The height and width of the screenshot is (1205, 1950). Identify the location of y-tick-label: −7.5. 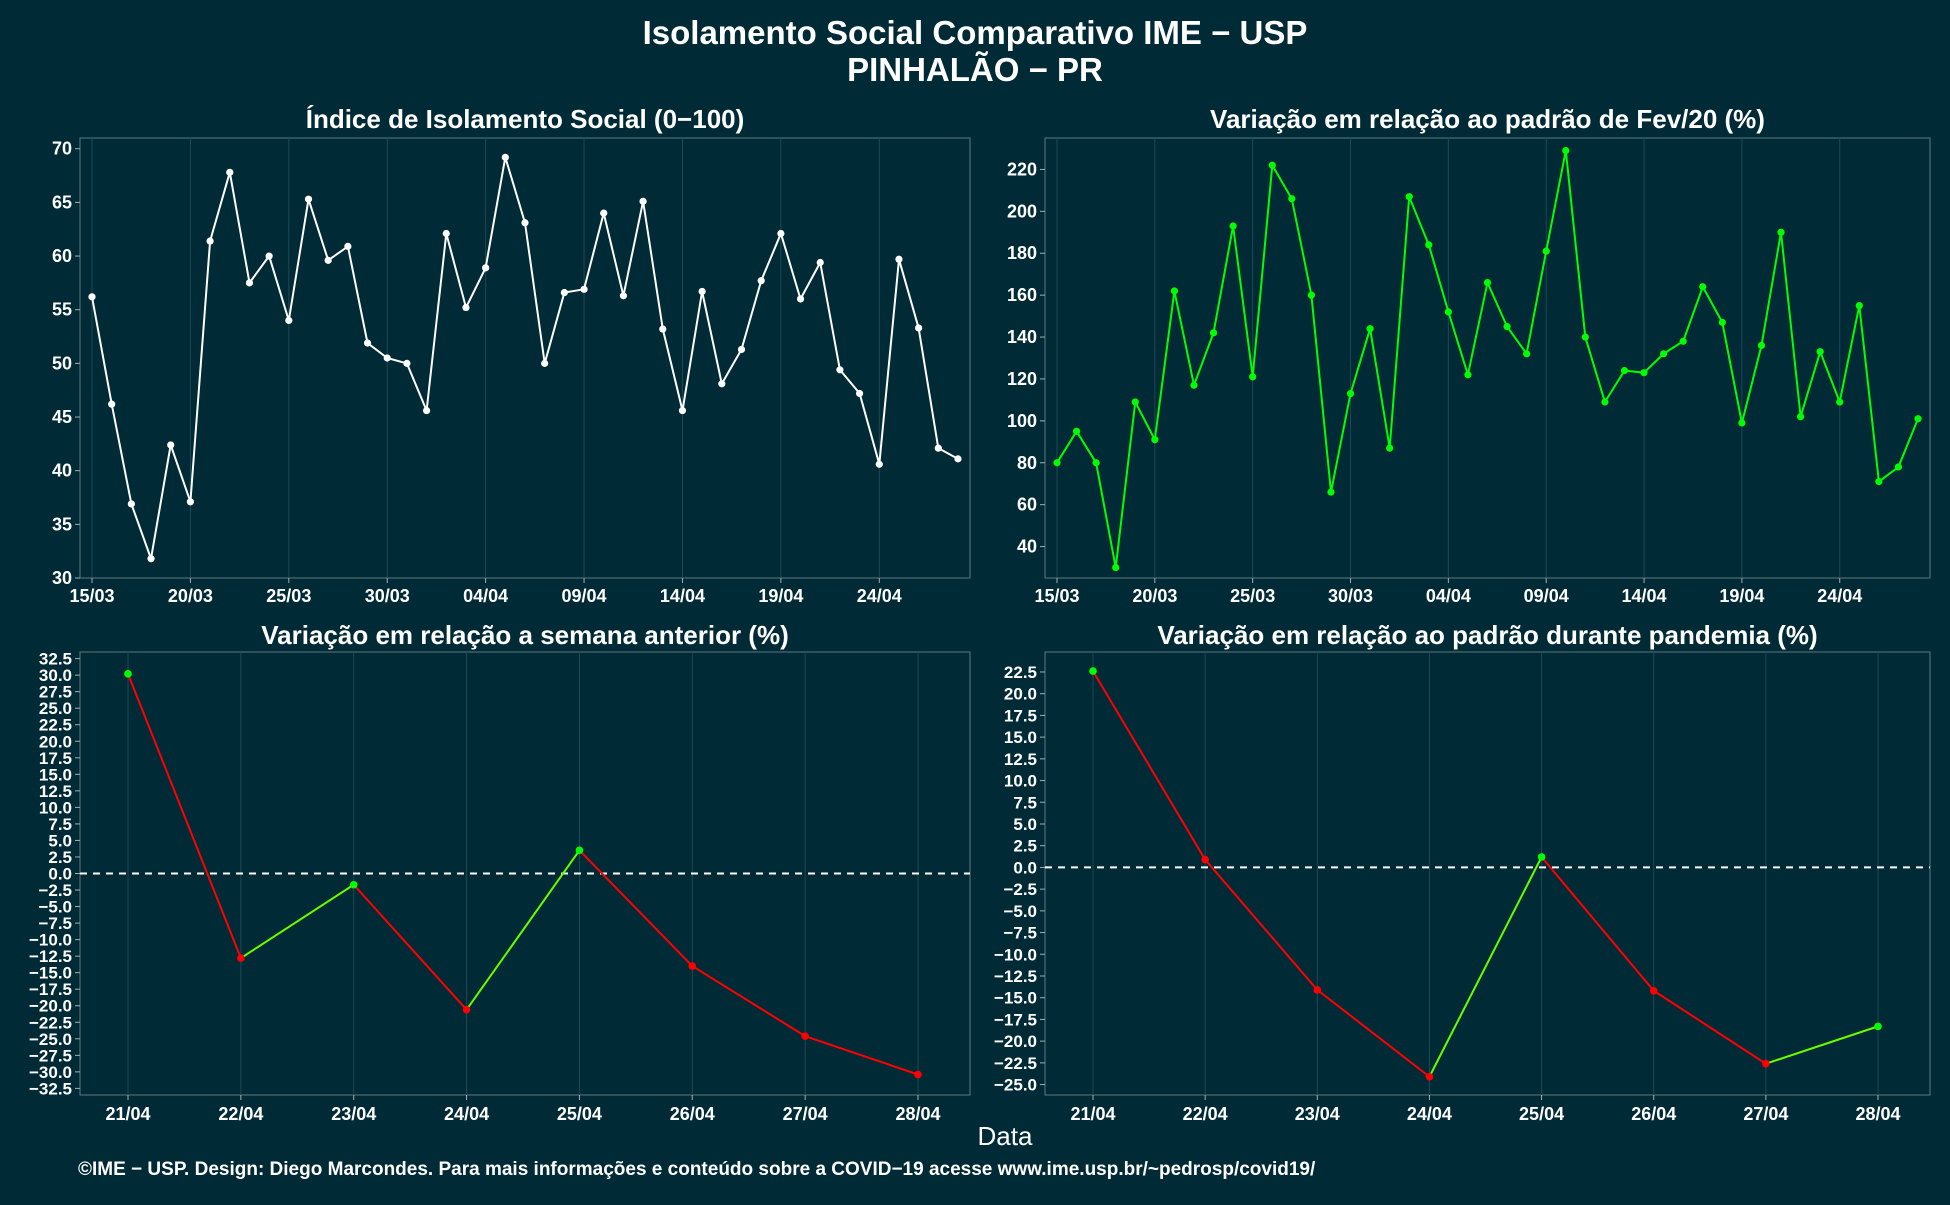
(1020, 933).